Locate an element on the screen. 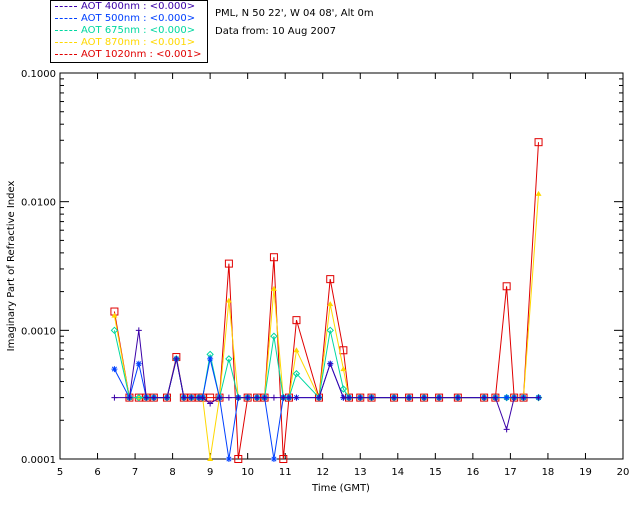  legend-label: AOT 400nm : <0.000> is located at coordinates (138, 6).